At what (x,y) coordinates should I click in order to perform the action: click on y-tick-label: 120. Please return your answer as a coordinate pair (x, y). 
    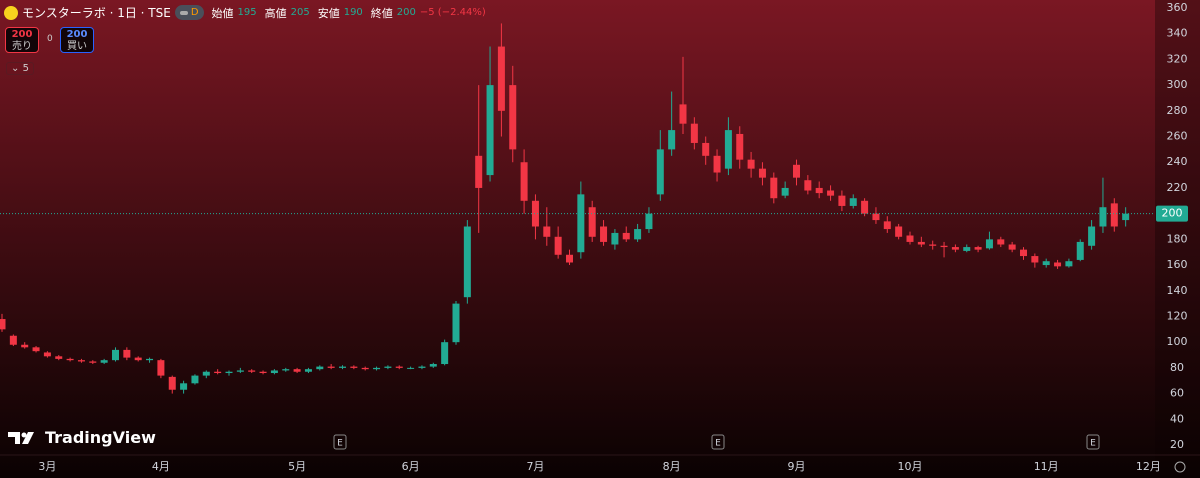
    Looking at the image, I should click on (1177, 315).